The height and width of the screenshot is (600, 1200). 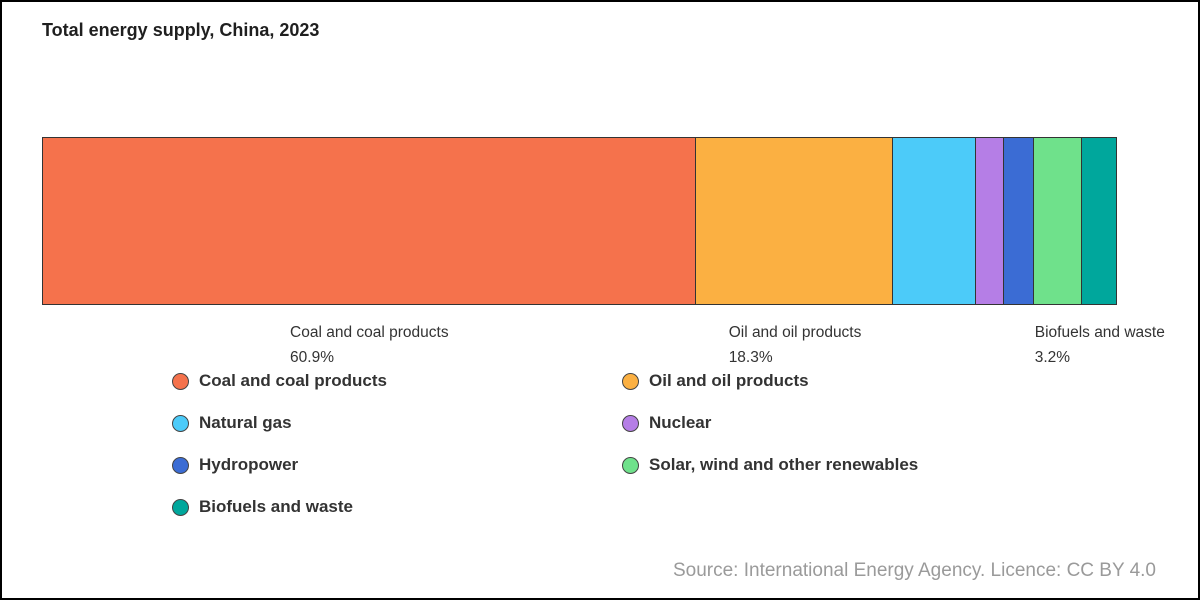 I want to click on legend-label: Natural gas, so click(x=245, y=422).